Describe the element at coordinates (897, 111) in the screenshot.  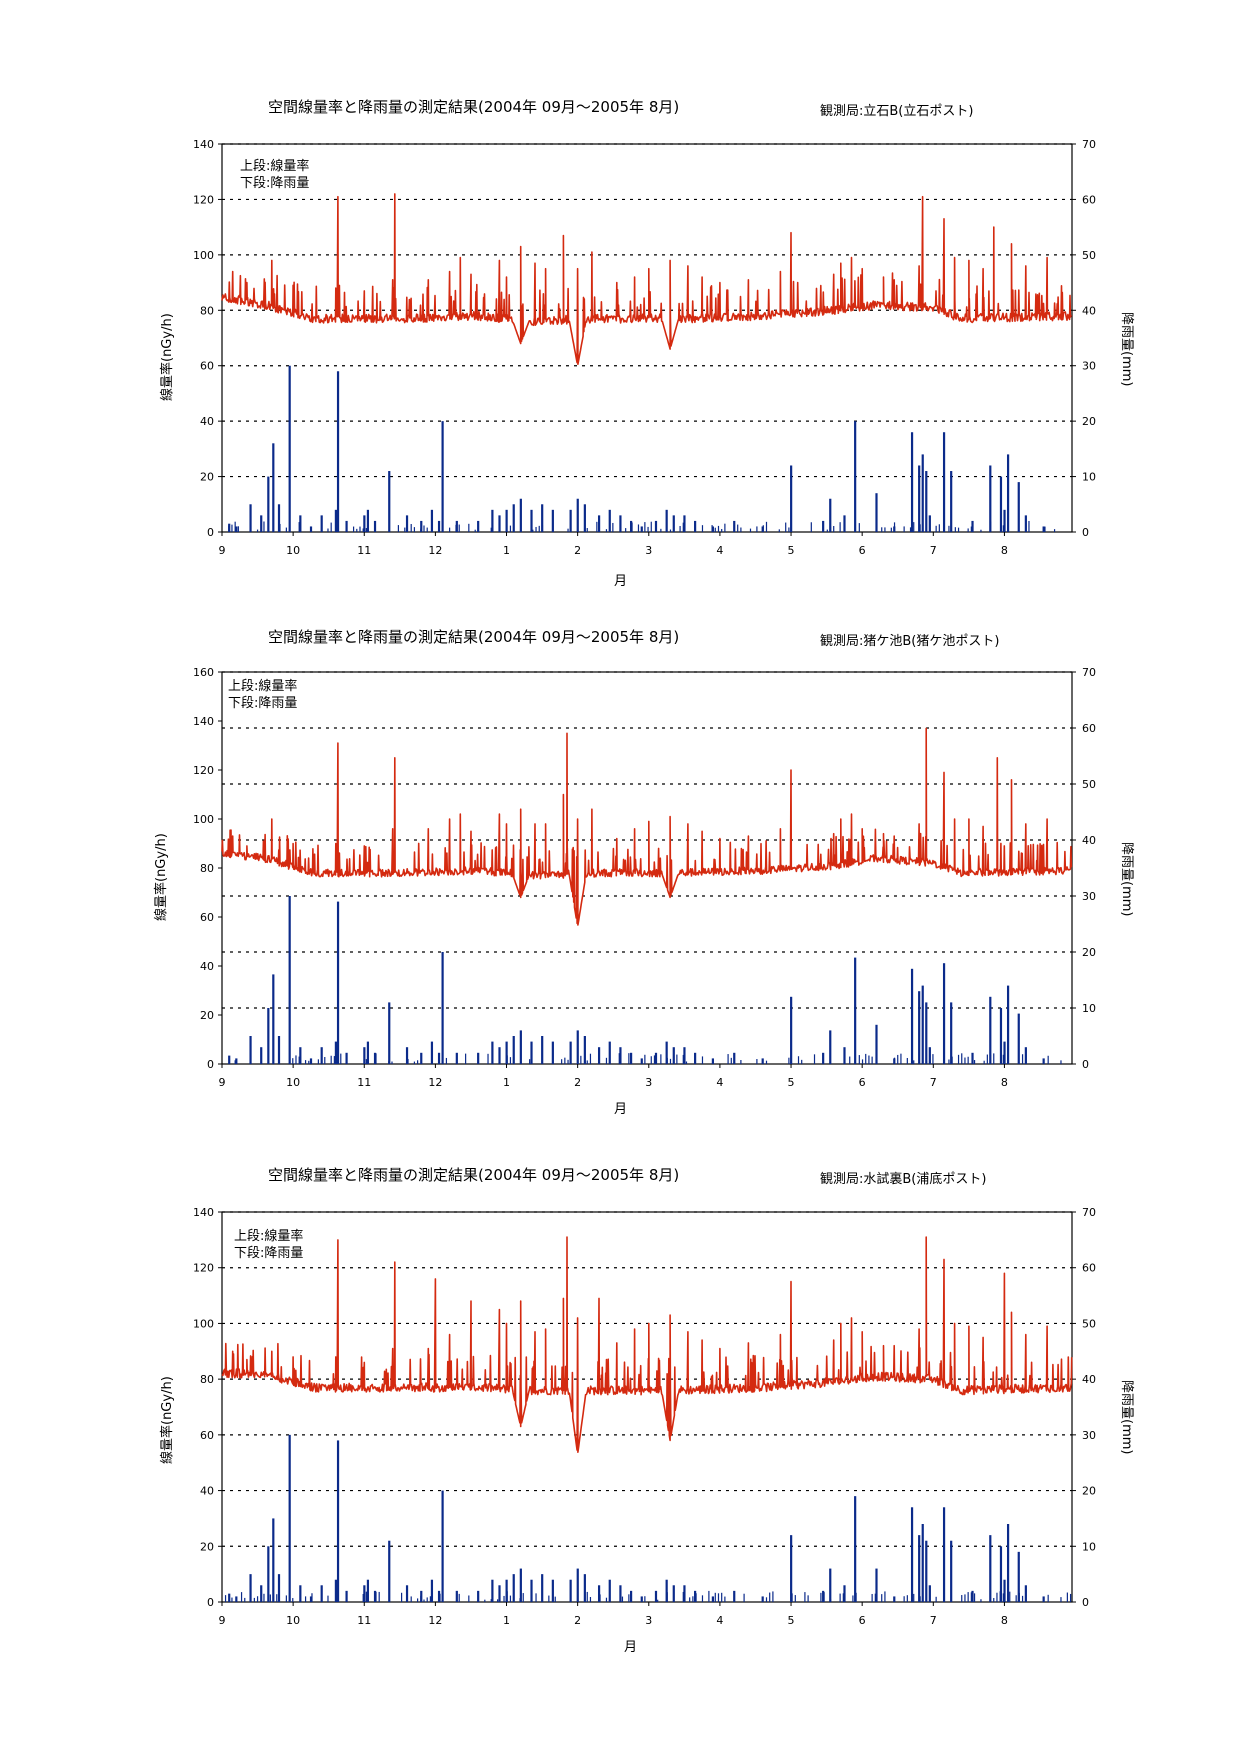
I see `station-label: 観測局:立石B(立石ポスト)` at that location.